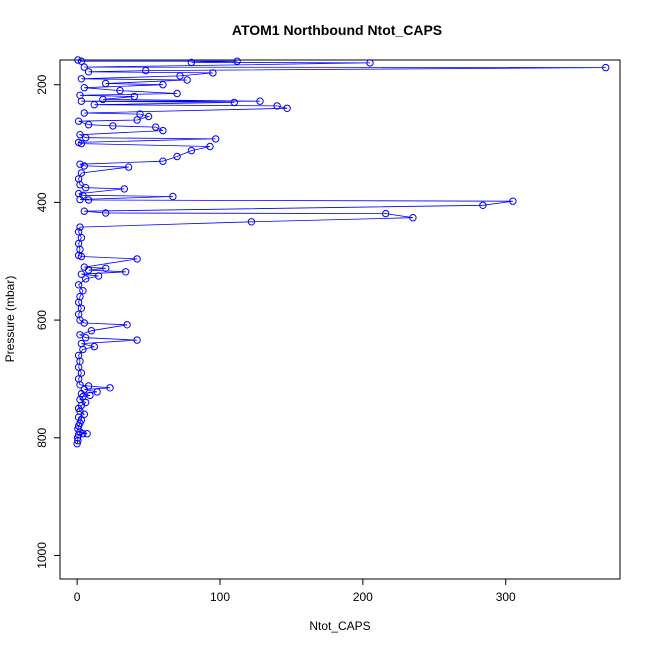 Image resolution: width=650 pixels, height=650 pixels. Describe the element at coordinates (337, 30) in the screenshot. I see `chart-title: ATOM1 Northbound Ntot_CAPS` at that location.